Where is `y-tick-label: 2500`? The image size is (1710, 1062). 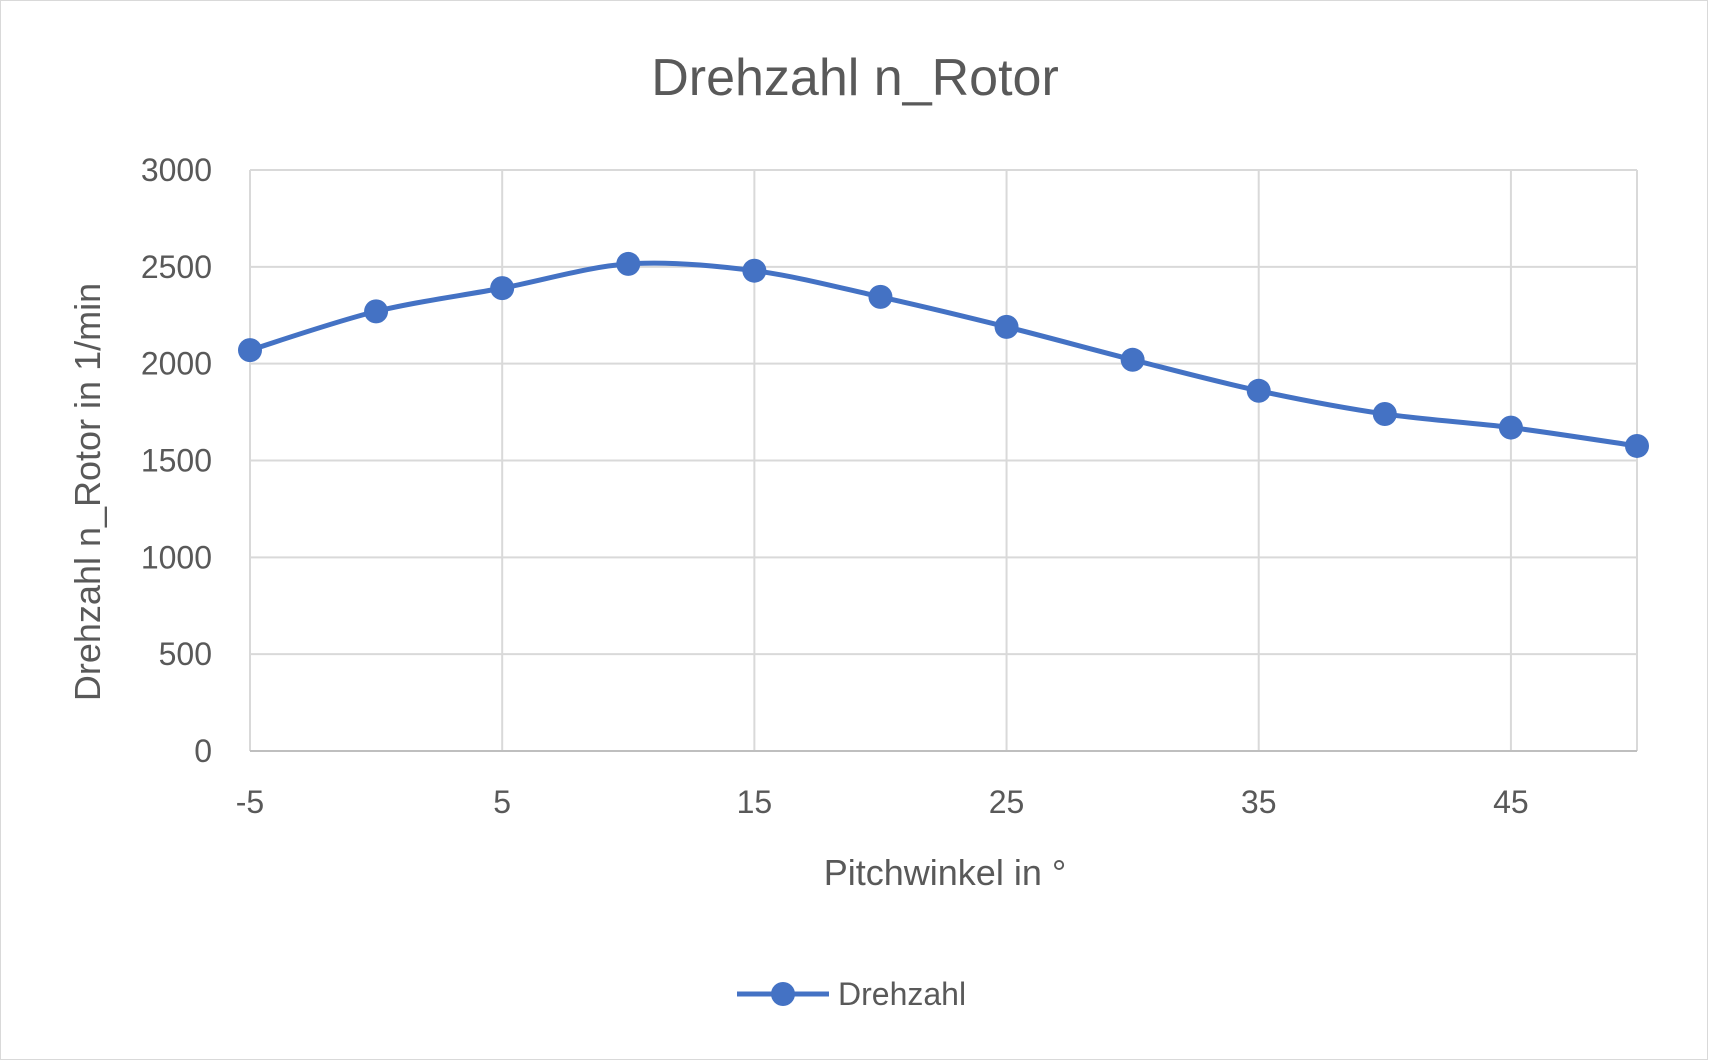 y-tick-label: 2500 is located at coordinates (176, 267).